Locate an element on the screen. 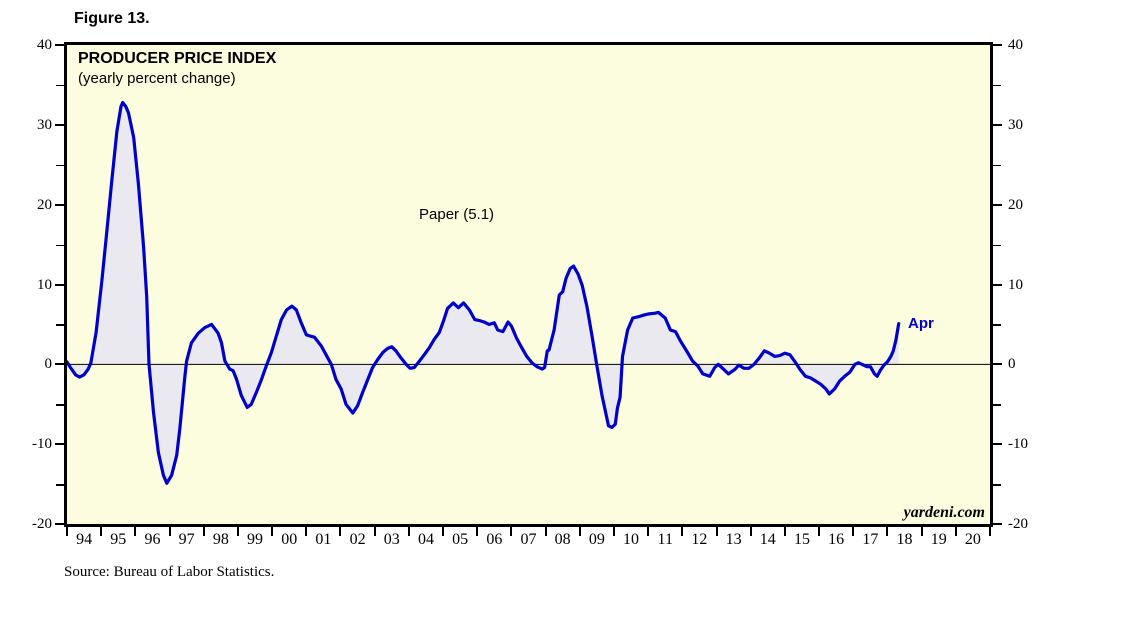  x-year-label: 15 is located at coordinates (801, 539).